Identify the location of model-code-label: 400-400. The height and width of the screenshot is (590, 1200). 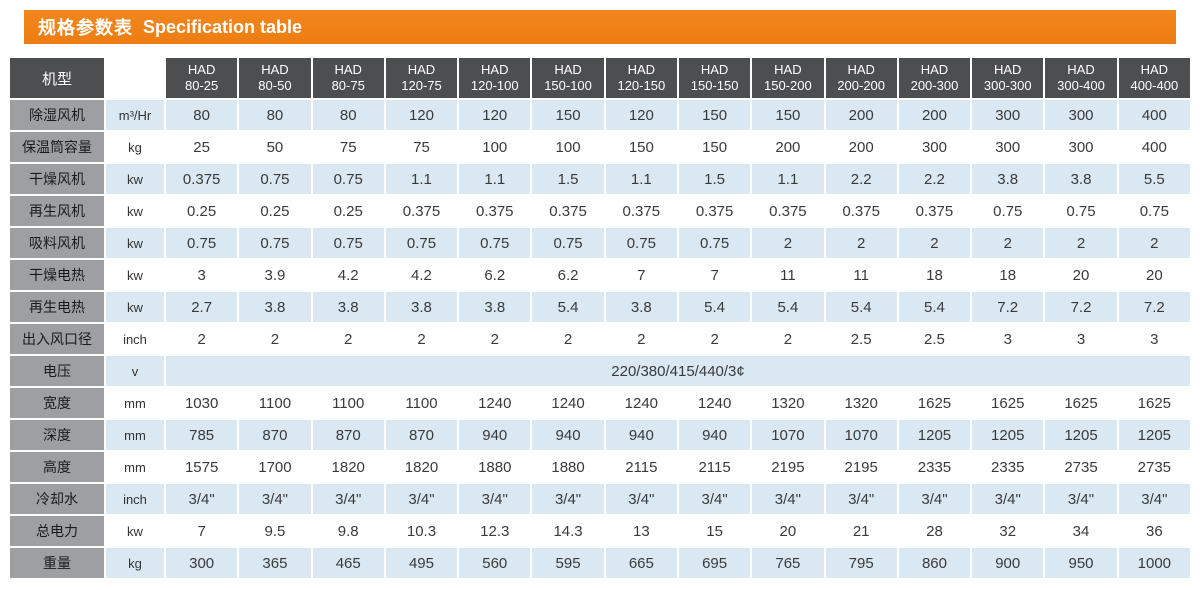
(1154, 85).